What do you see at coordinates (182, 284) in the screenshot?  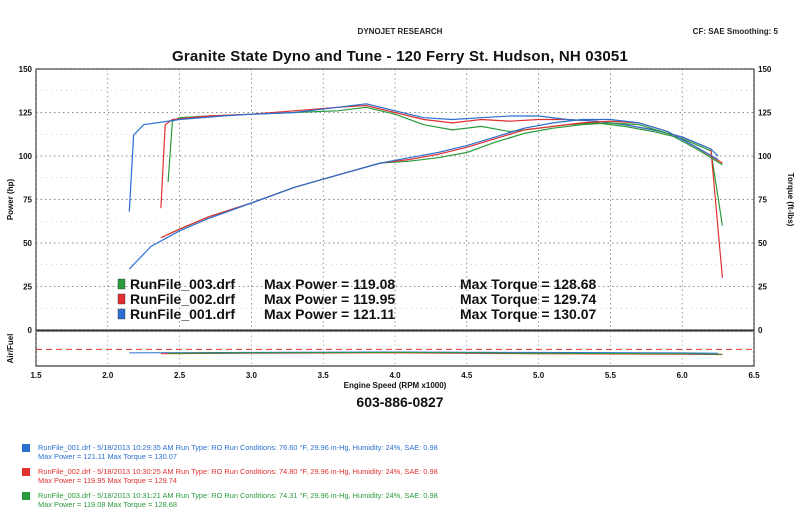 I see `annotation-file: RunFile_003.drf` at bounding box center [182, 284].